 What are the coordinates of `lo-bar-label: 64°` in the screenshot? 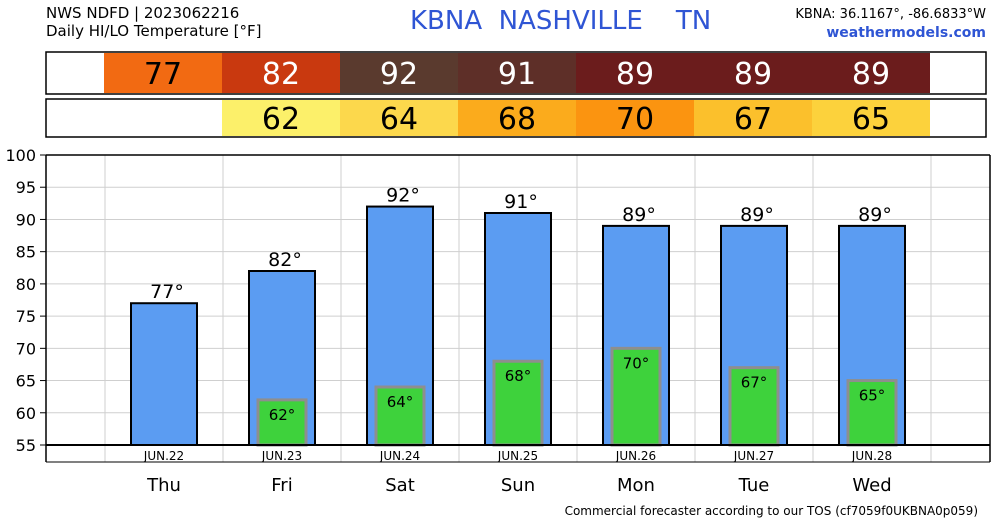 It's located at (400, 402).